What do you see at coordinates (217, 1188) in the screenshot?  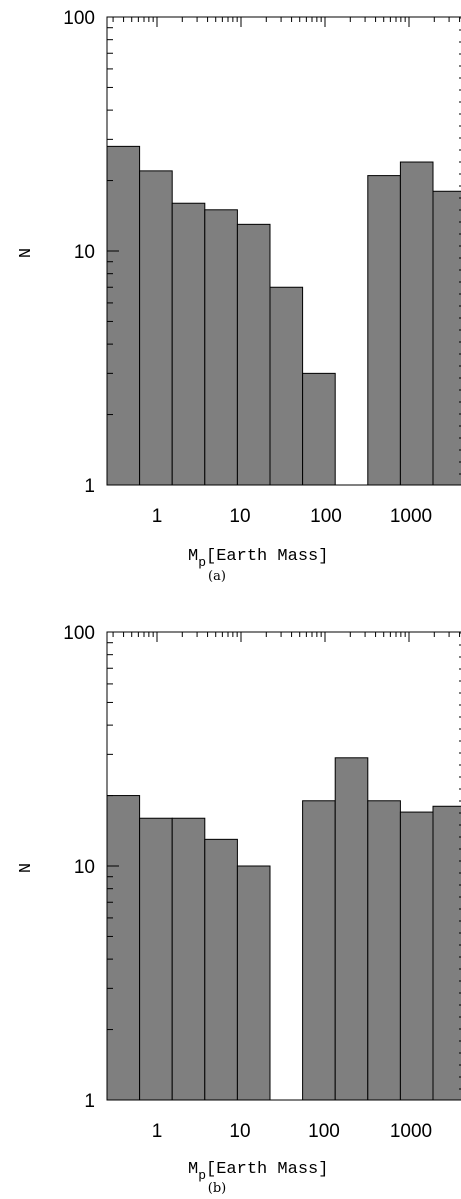 I see `panel-caption: (b)` at bounding box center [217, 1188].